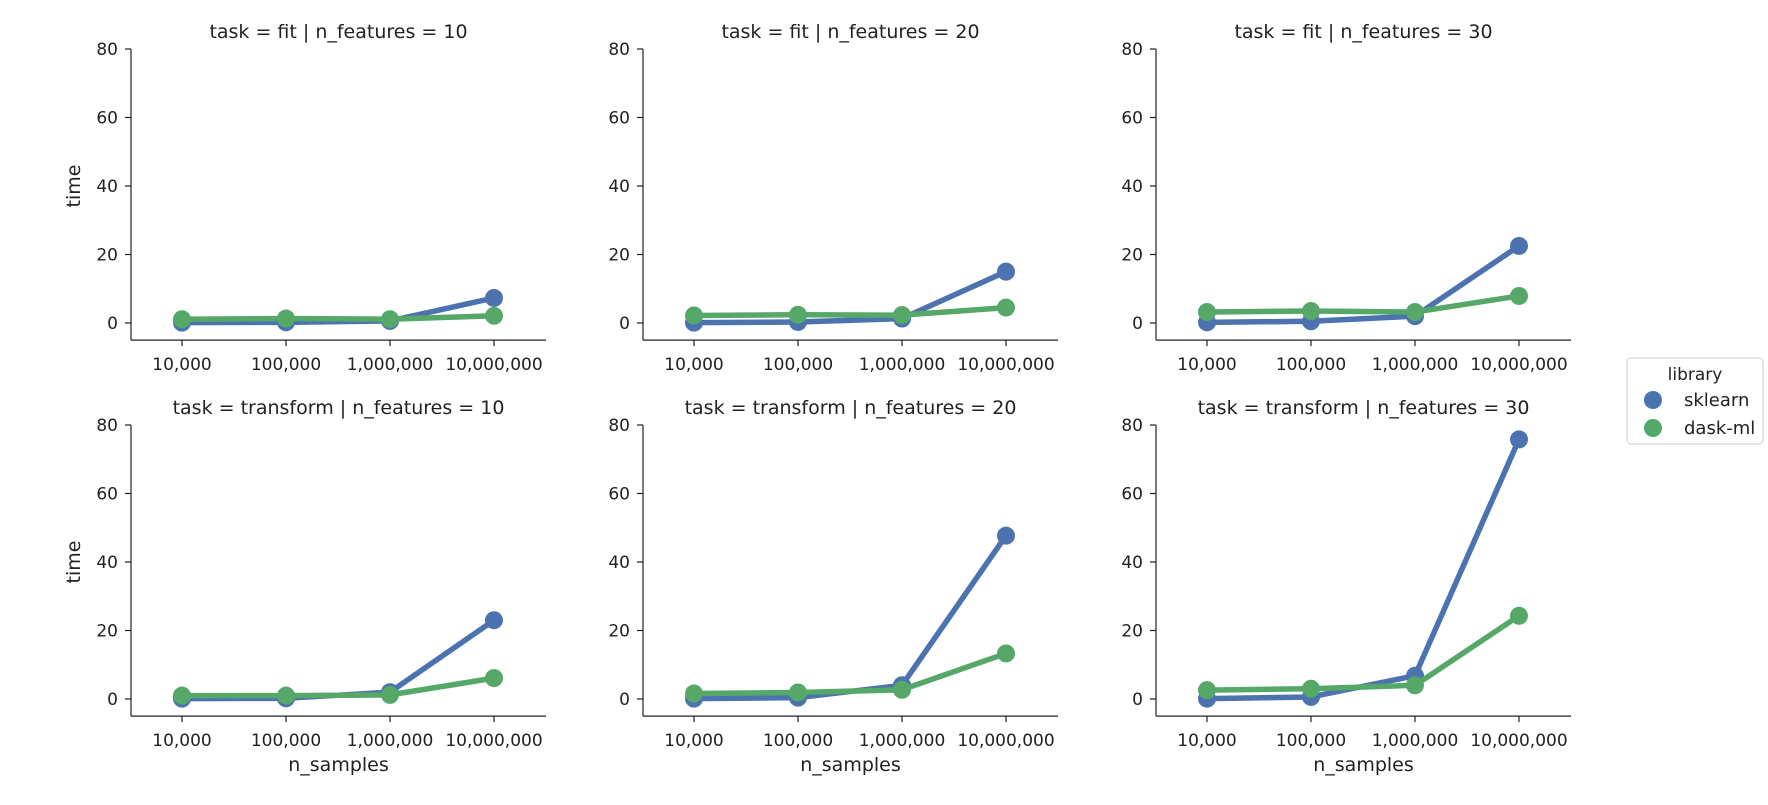 The height and width of the screenshot is (805, 1768). Describe the element at coordinates (851, 408) in the screenshot. I see `panel-title-5: task = transform | n_features = 20` at that location.